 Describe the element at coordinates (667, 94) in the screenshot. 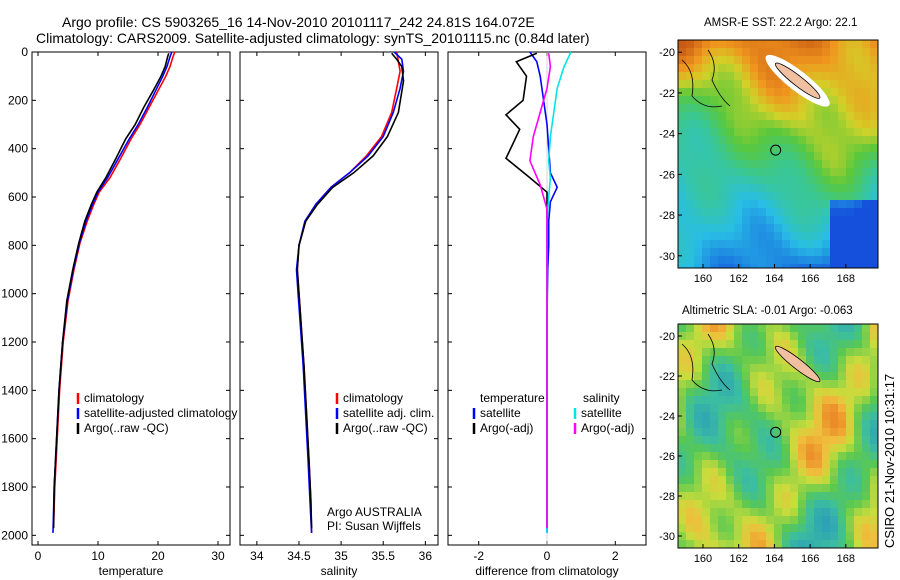

I see `lat-tick-label: -22` at that location.